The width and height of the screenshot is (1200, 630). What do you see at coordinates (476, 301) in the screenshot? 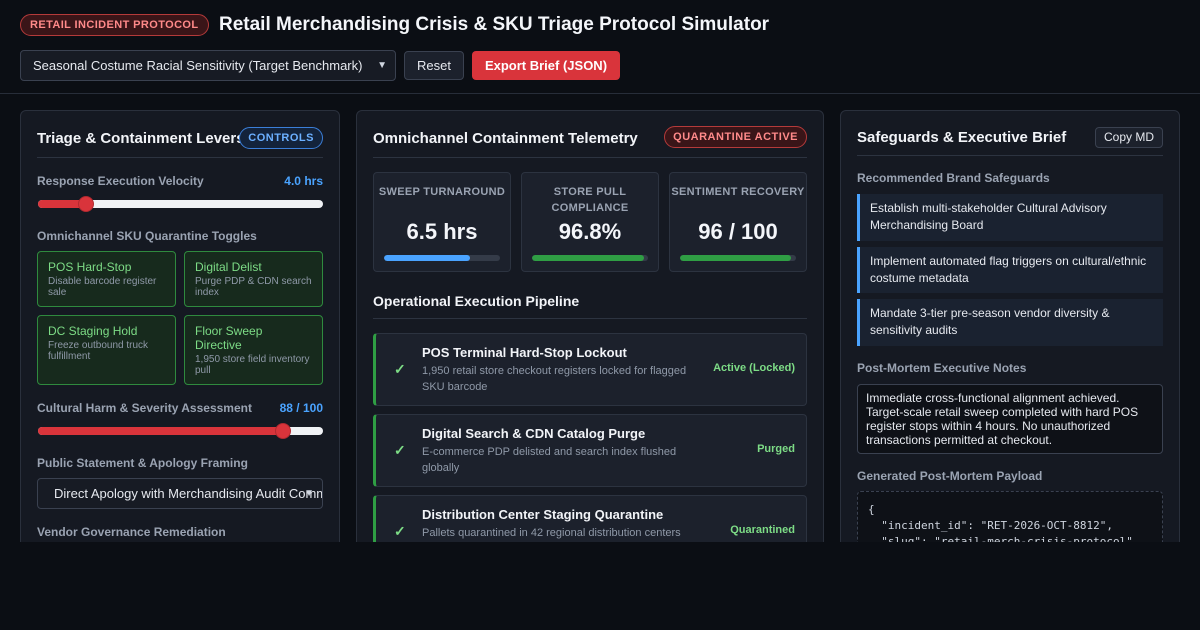
I see `pipeline-title: Operational Execution Pipeline` at bounding box center [476, 301].